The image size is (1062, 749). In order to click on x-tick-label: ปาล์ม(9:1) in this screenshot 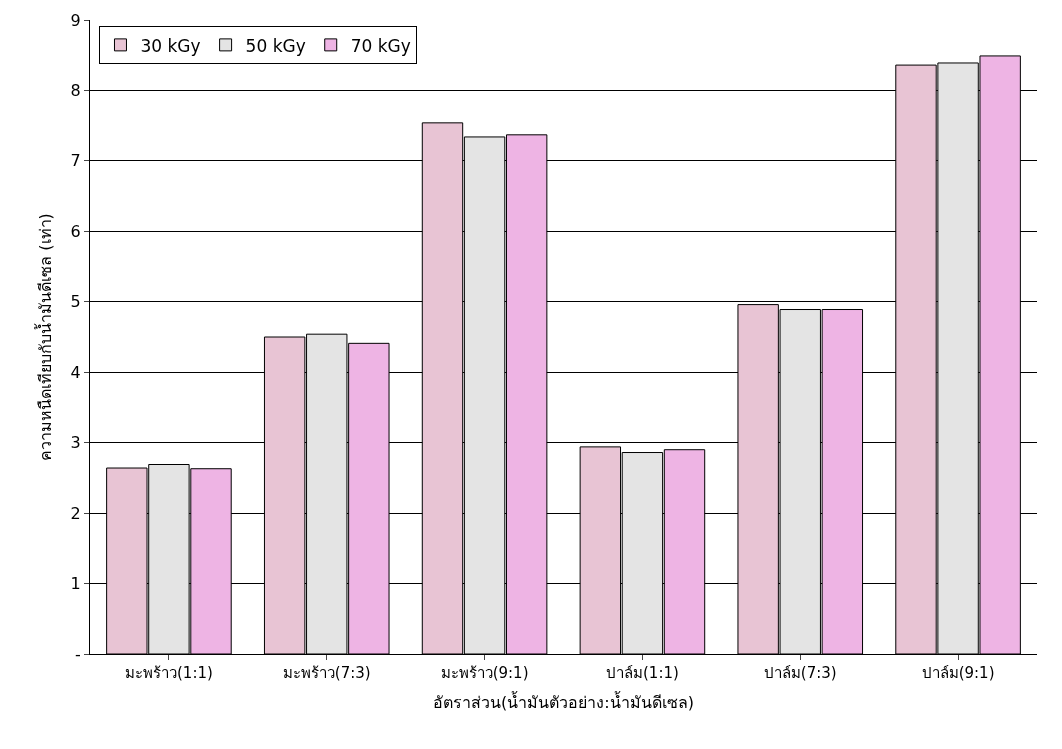, I will do `click(958, 673)`.